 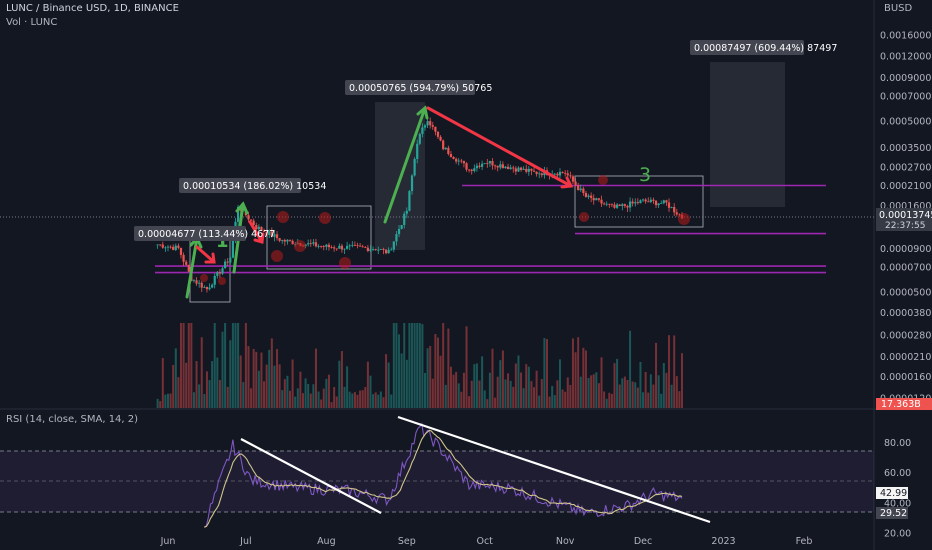 What do you see at coordinates (906, 78) in the screenshot?
I see `price-tick-label: 0.00090000` at bounding box center [906, 78].